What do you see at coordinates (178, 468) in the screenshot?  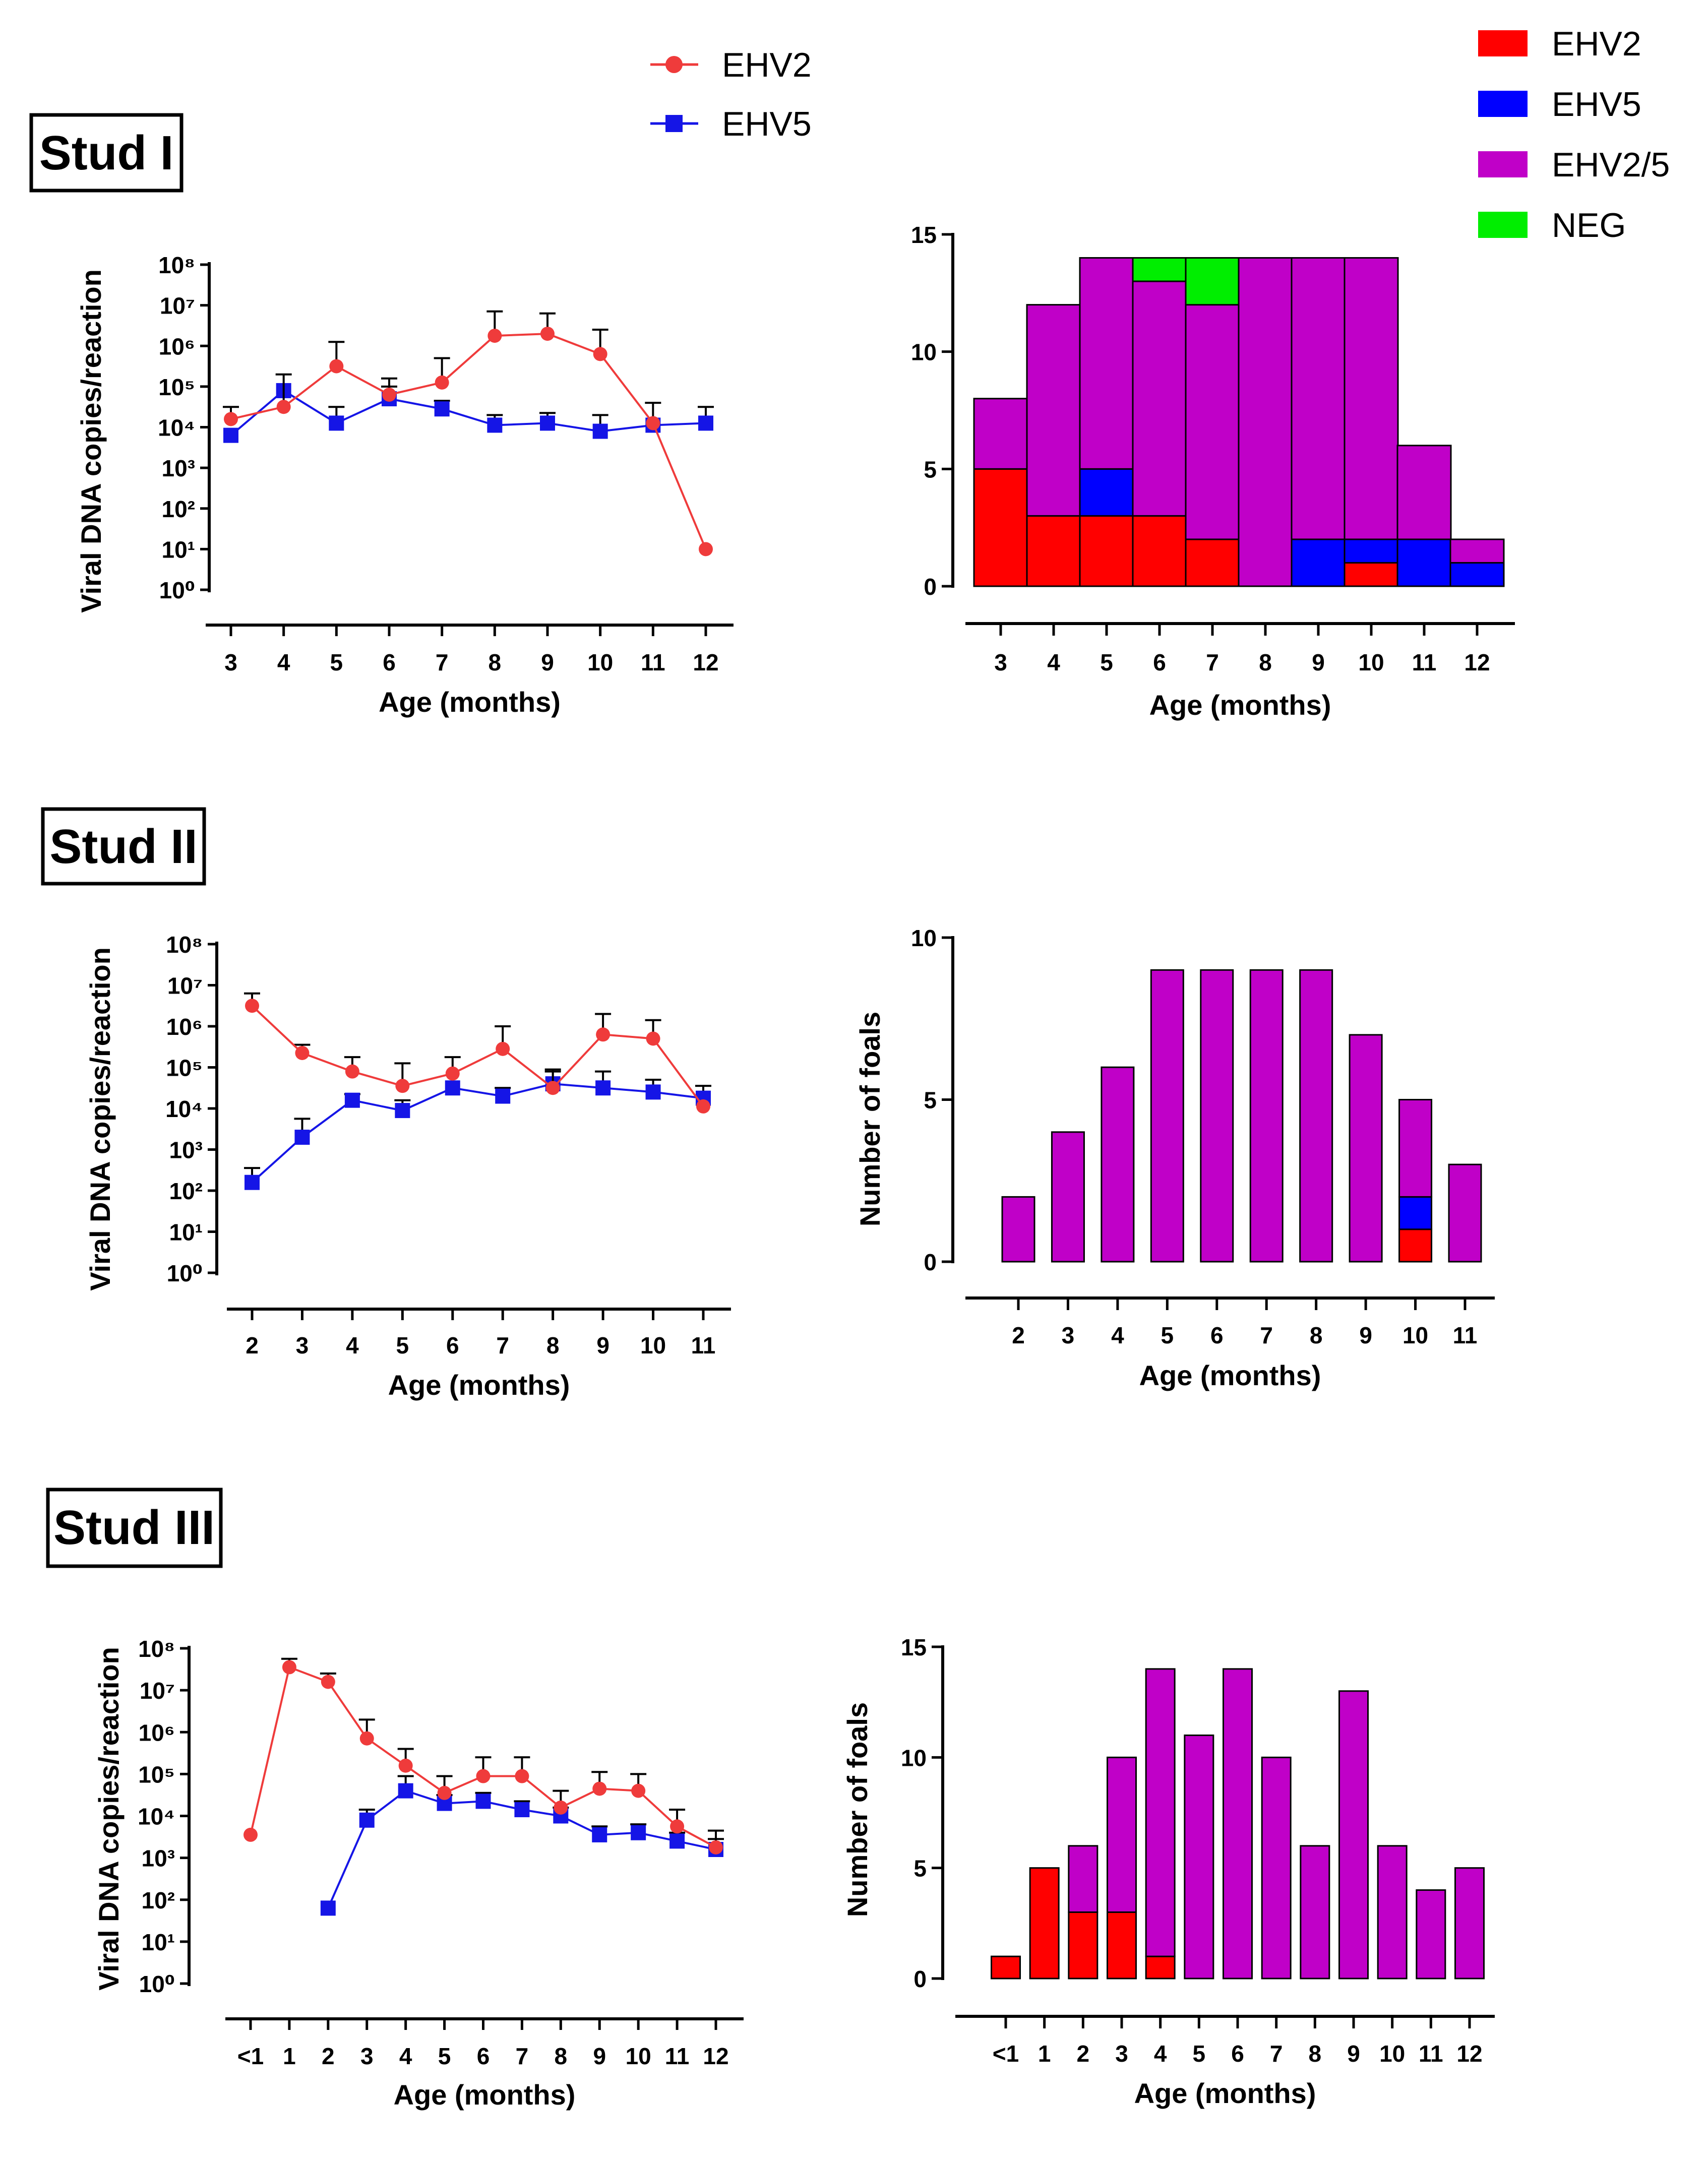 I see `y-tick-label: 10³` at bounding box center [178, 468].